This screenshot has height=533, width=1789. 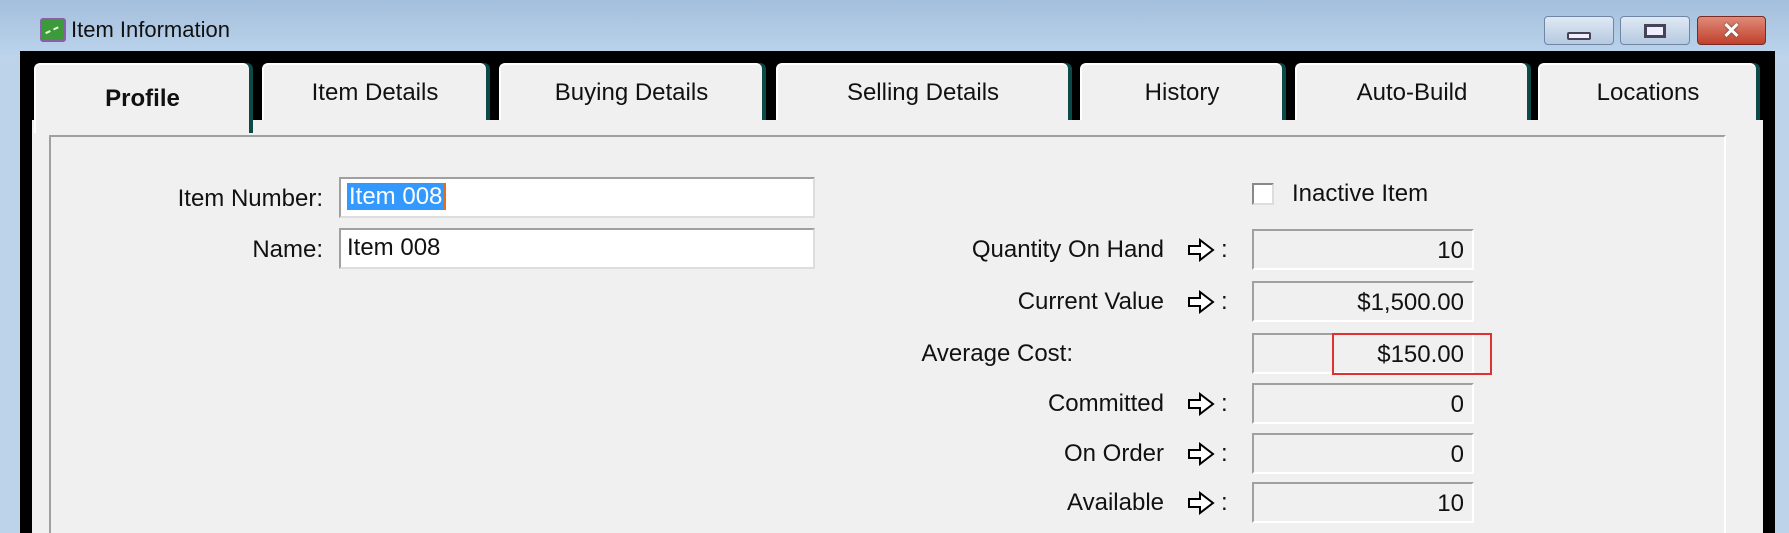 I want to click on on-order-label: On Order, so click(x=1113, y=453).